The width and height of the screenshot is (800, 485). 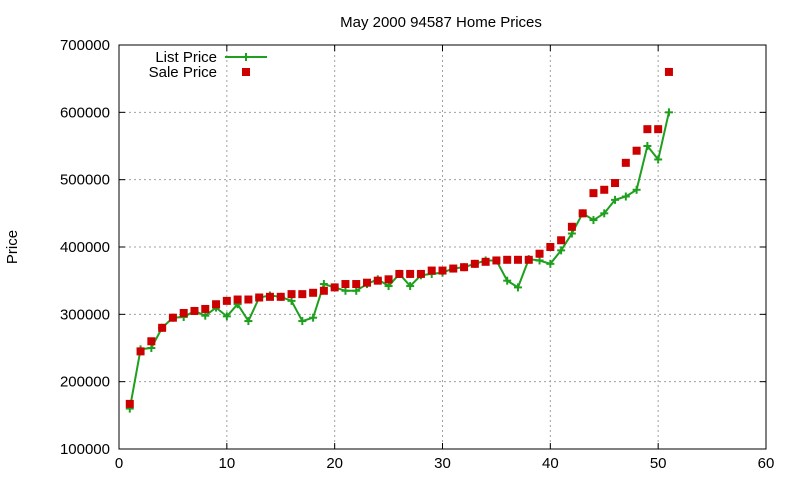 What do you see at coordinates (658, 463) in the screenshot?
I see `x-tick-label: 50` at bounding box center [658, 463].